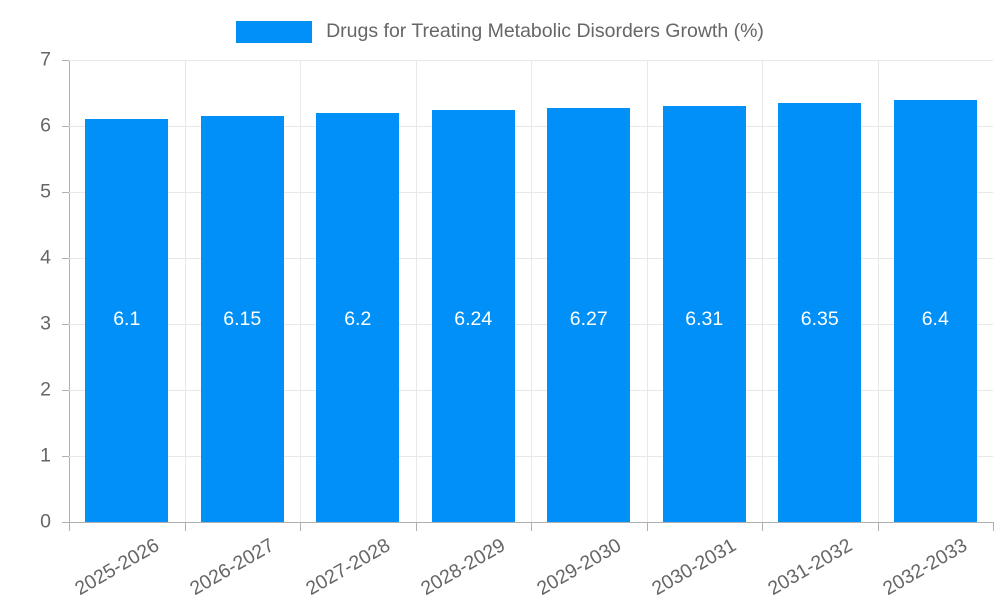  Describe the element at coordinates (45, 389) in the screenshot. I see `y-axis-tick-label: 2` at that location.